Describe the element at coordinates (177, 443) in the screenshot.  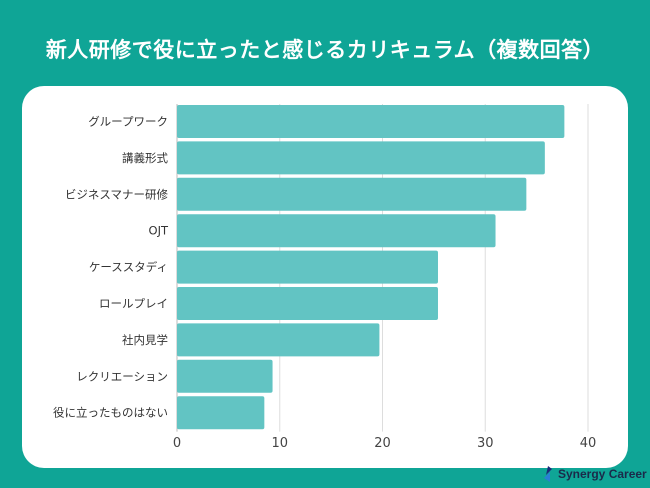
I see `x-tick-label: 0` at that location.